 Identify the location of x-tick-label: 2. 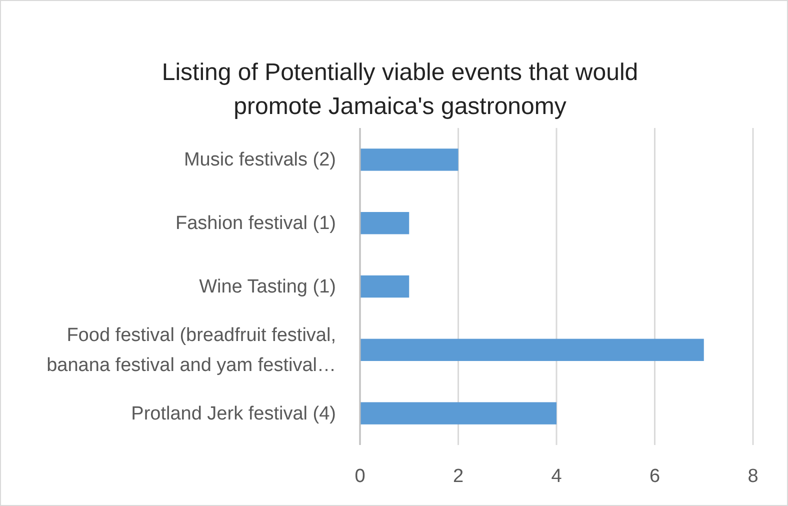
(458, 476).